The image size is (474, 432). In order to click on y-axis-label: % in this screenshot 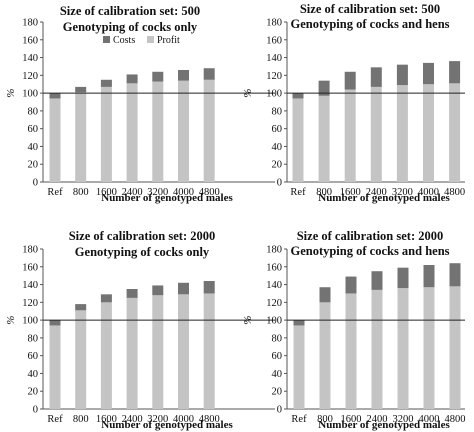, I will do `click(248, 320)`.